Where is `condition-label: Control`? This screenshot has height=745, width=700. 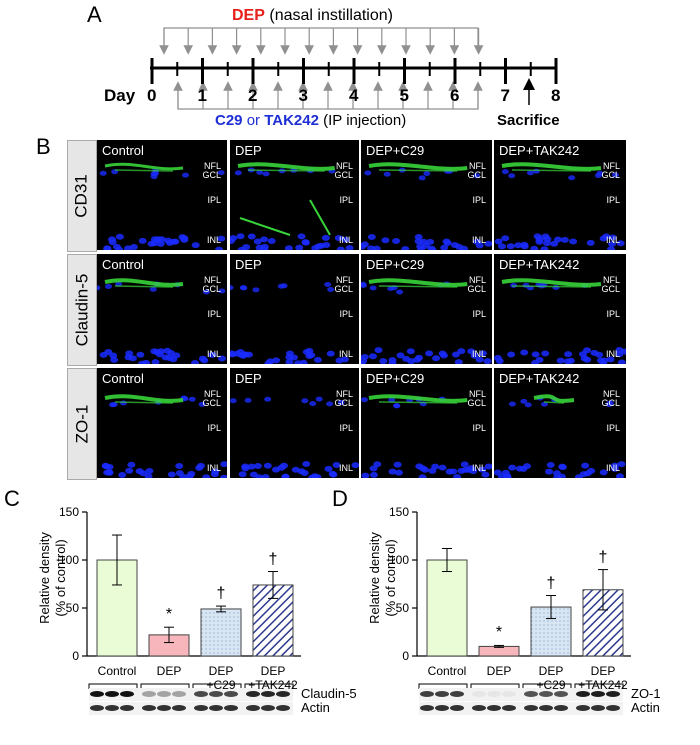 condition-label: Control is located at coordinates (123, 264).